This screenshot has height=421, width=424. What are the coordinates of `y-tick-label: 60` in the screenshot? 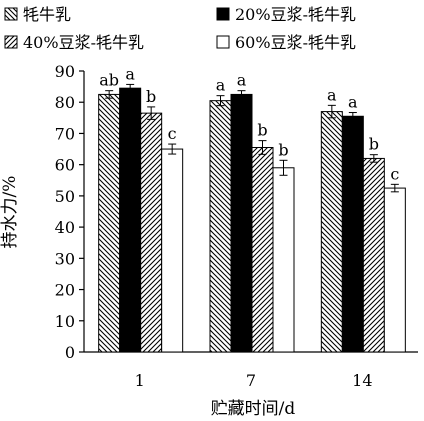 It's located at (65, 165).